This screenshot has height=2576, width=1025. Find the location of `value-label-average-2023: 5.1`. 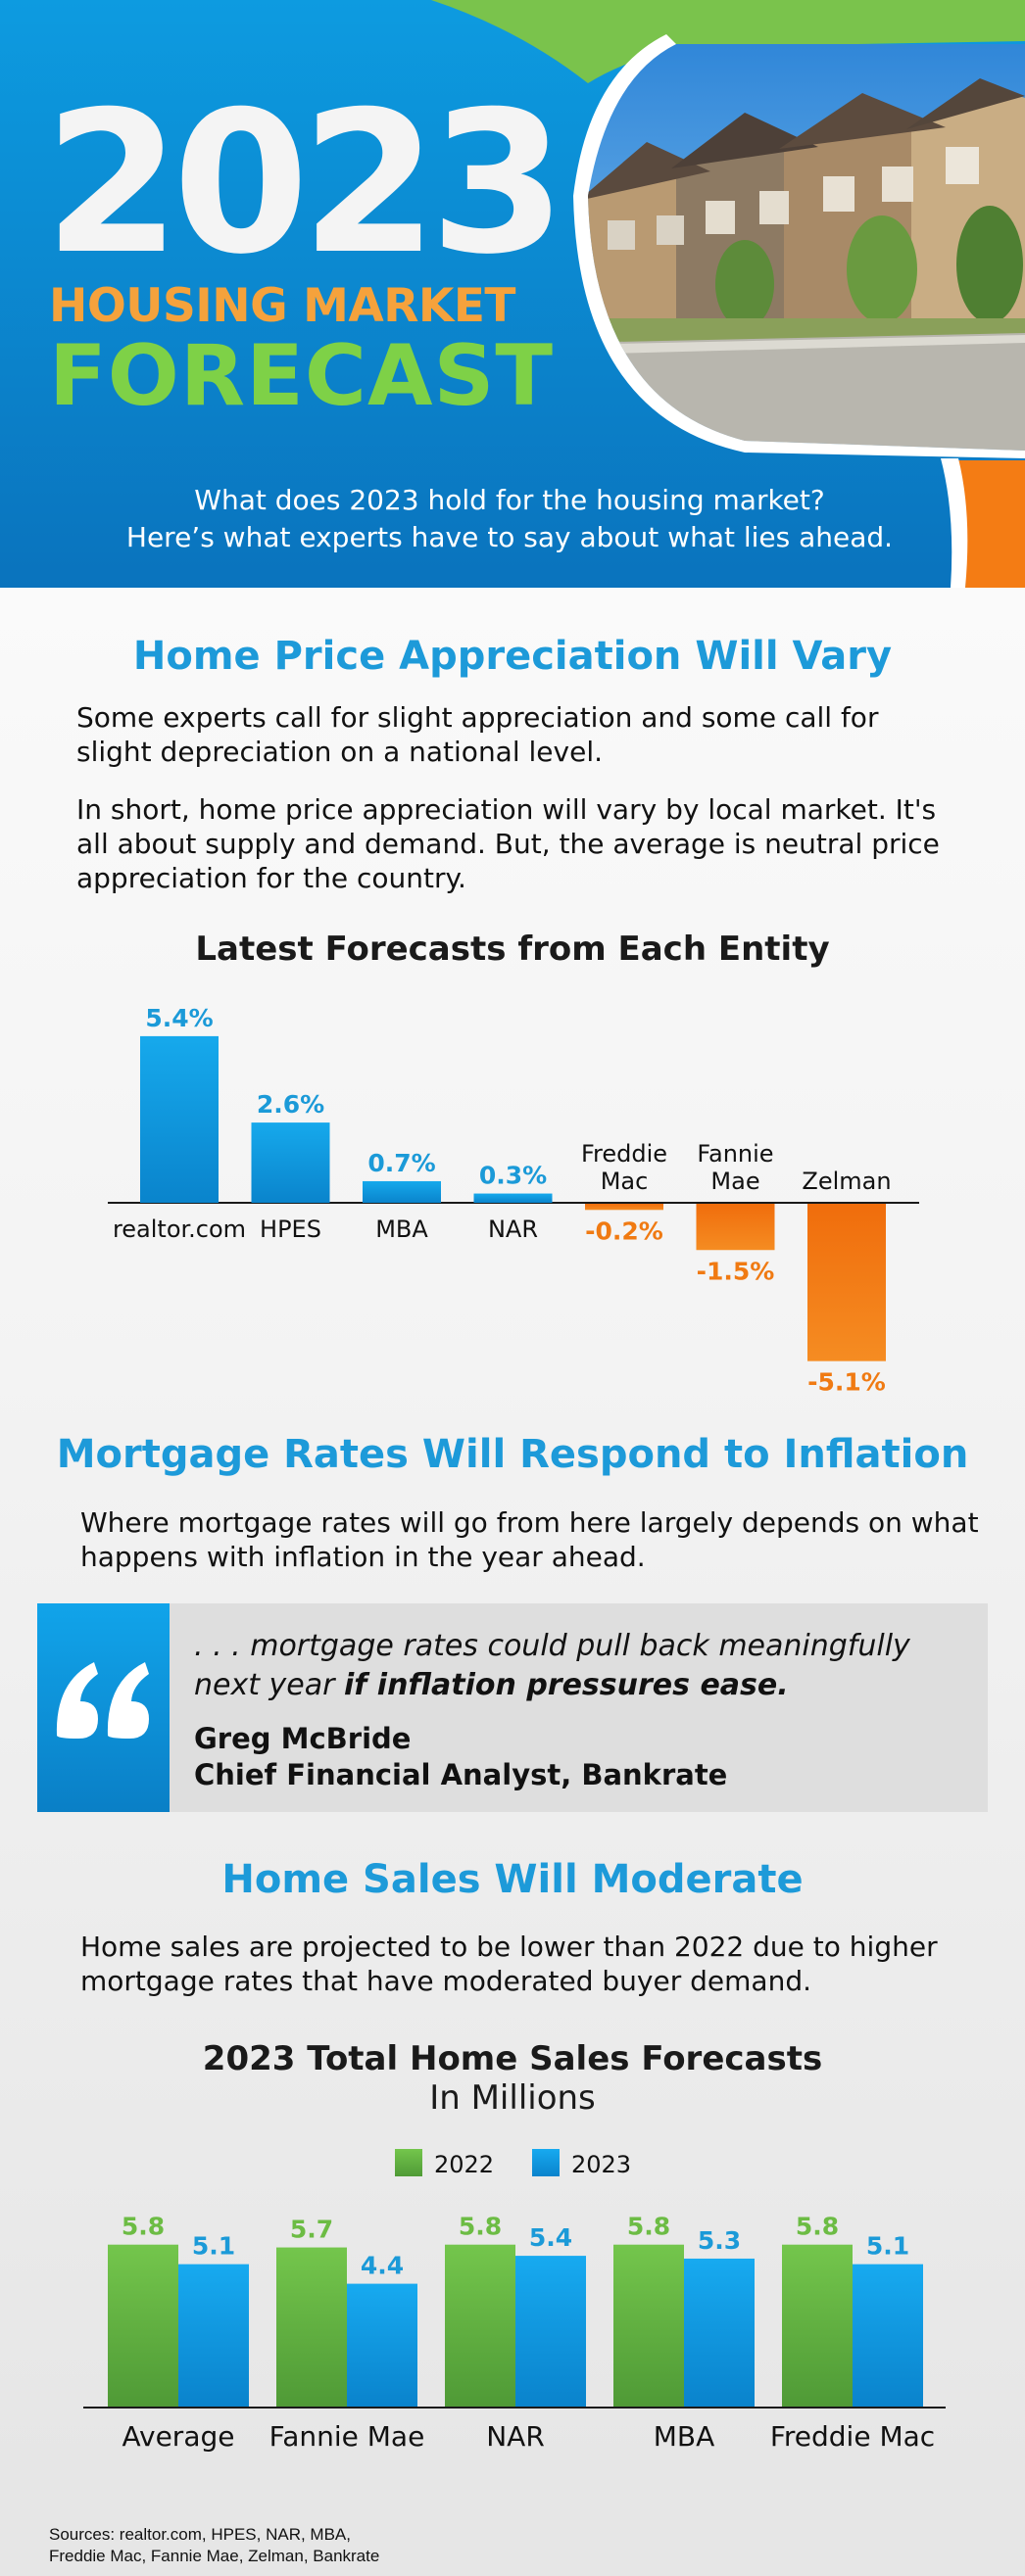

value-label-average-2023: 5.1 is located at coordinates (213, 2246).